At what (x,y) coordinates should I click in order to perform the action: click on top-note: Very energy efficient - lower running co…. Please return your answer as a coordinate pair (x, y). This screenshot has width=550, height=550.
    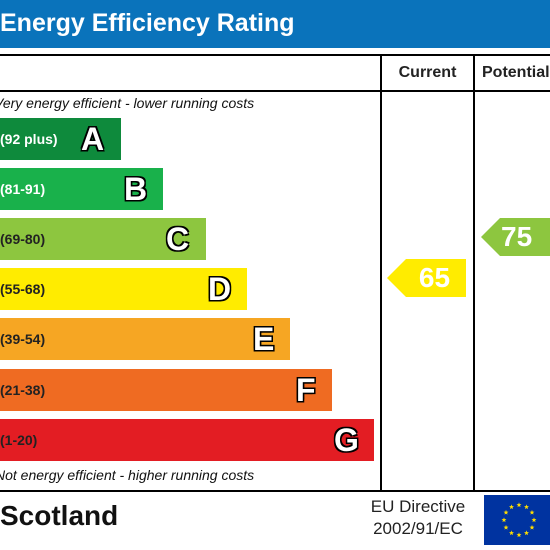
    Looking at the image, I should click on (127, 103).